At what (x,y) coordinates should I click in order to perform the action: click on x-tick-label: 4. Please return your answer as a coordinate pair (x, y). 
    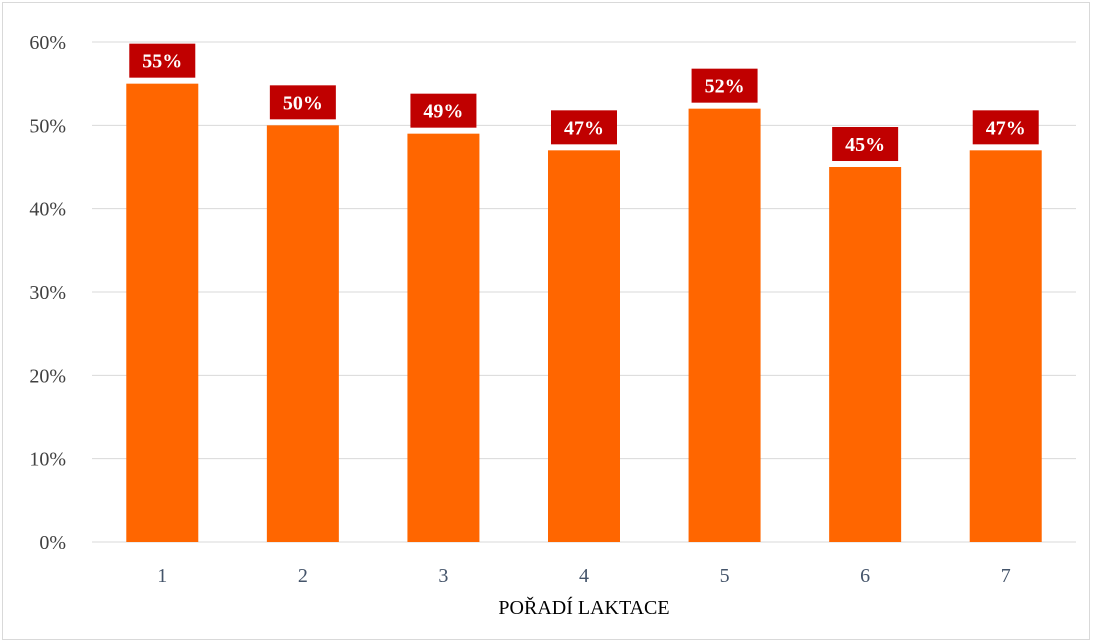
    Looking at the image, I should click on (584, 576).